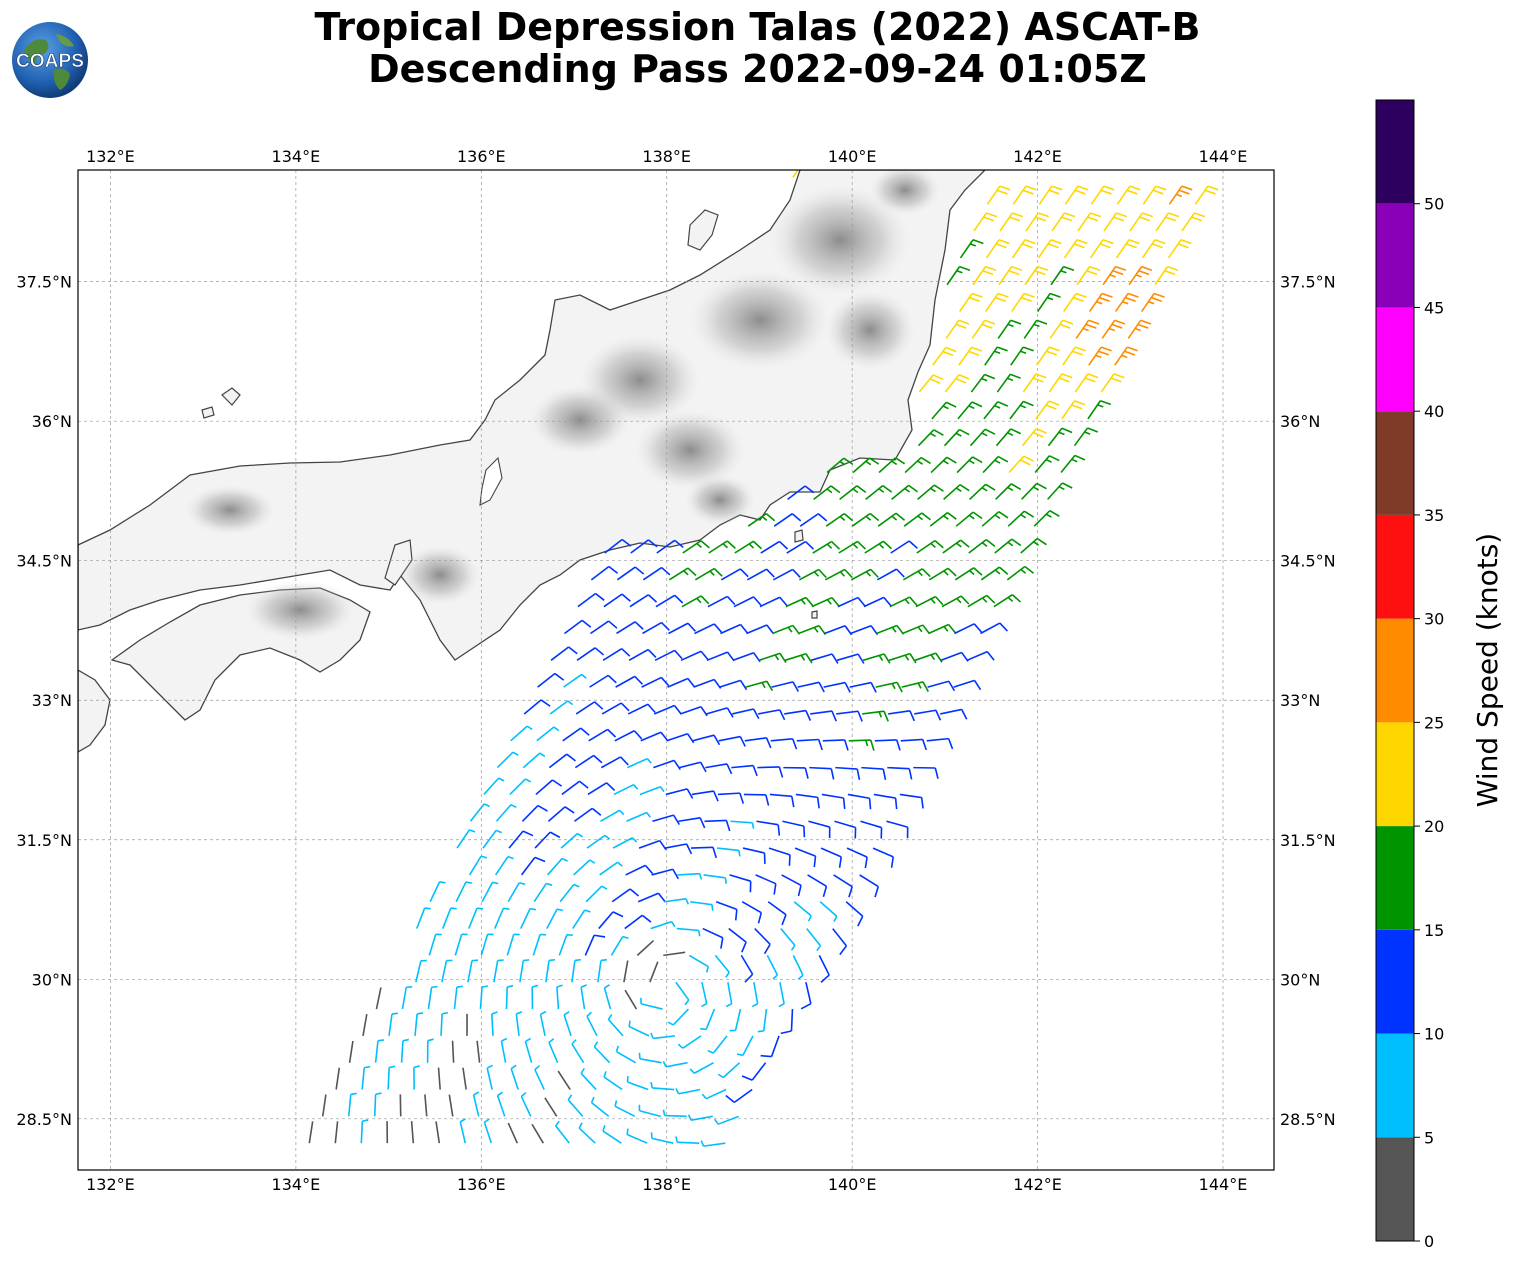 Image resolution: width=1513 pixels, height=1264 pixels. What do you see at coordinates (110, 1184) in the screenshot?
I see `lon-tick-label: 132°E` at bounding box center [110, 1184].